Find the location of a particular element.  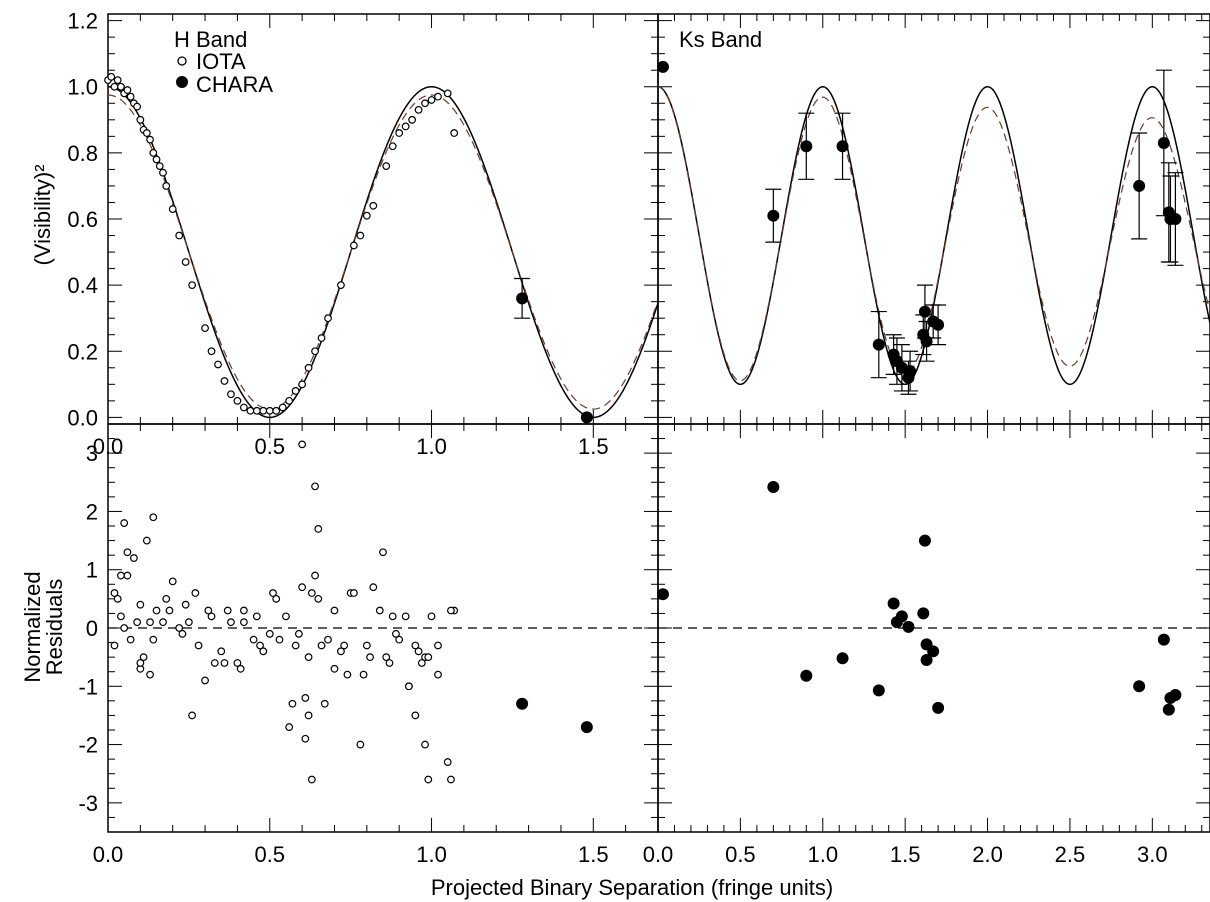

h-band-visibility-ytick-label: 1.0 is located at coordinates (82, 87).